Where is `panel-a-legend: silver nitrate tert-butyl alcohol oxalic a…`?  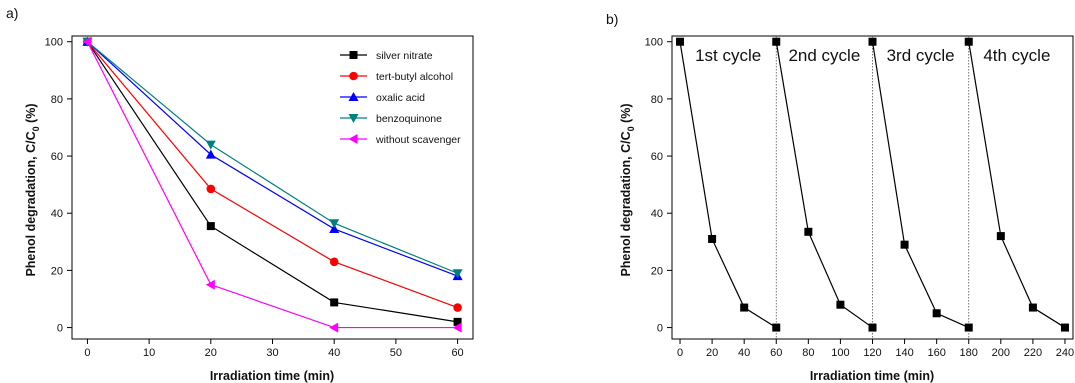
panel-a-legend: silver nitrate tert-butyl alcohol oxalic a… is located at coordinates (400, 98).